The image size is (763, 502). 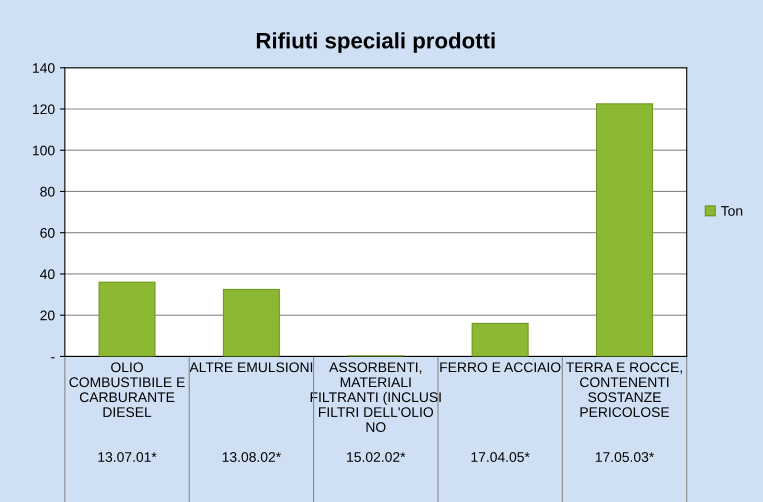 I want to click on y-tick-label: 60, so click(x=47, y=233).